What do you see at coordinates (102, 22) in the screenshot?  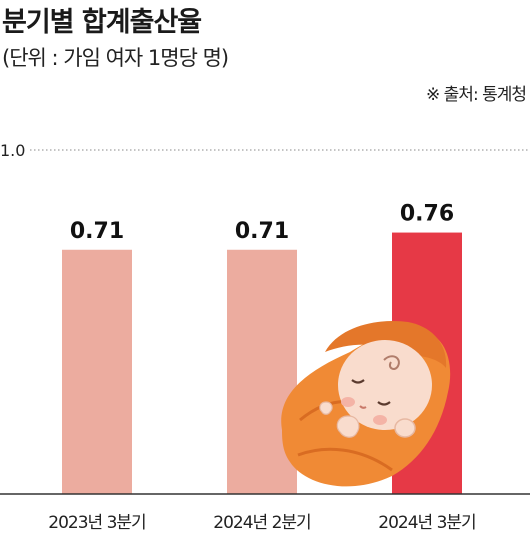 I see `chart-title: 분기별 합계출산율` at bounding box center [102, 22].